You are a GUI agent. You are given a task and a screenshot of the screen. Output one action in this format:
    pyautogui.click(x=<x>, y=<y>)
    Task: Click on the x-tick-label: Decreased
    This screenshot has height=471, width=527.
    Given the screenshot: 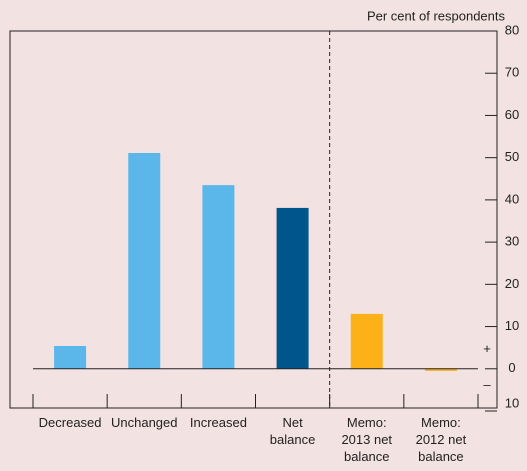 What is the action you would take?
    pyautogui.click(x=70, y=422)
    